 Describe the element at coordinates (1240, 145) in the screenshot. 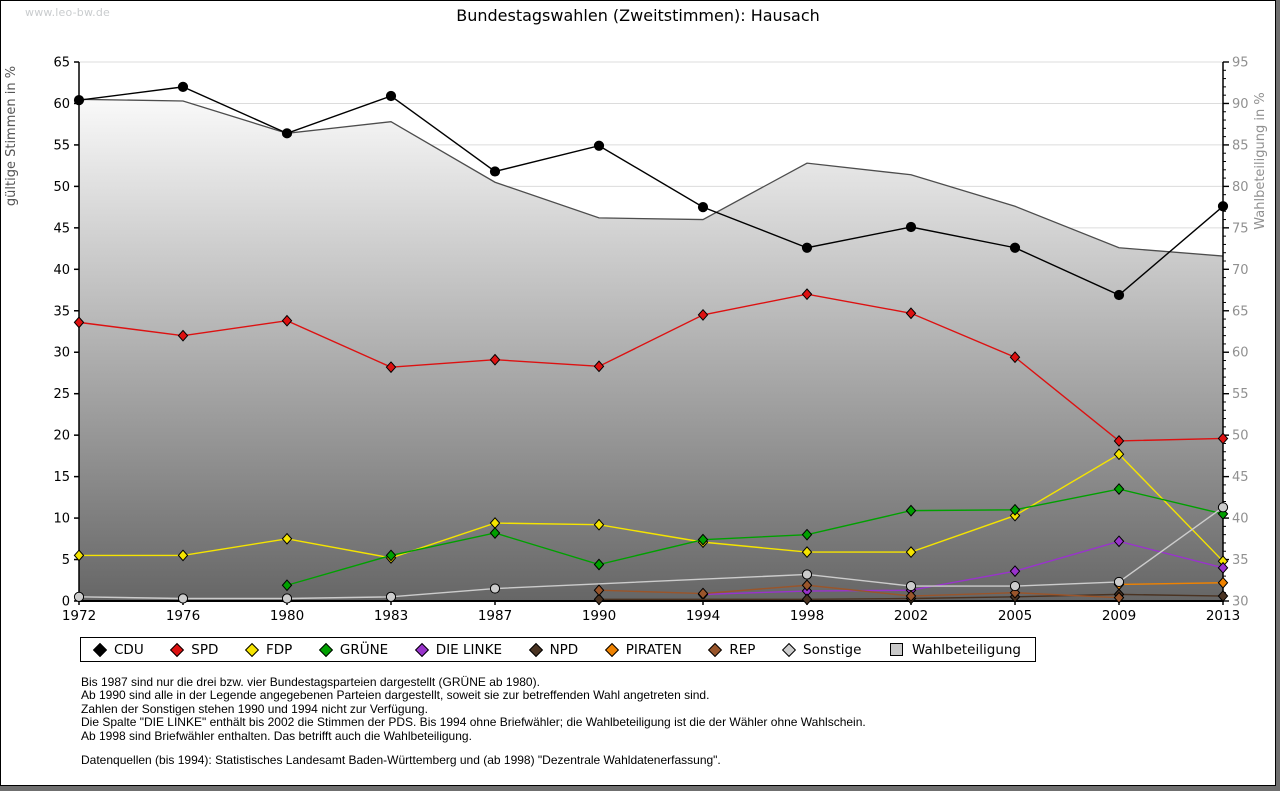

I see `right-axis-tick-label: 85` at that location.